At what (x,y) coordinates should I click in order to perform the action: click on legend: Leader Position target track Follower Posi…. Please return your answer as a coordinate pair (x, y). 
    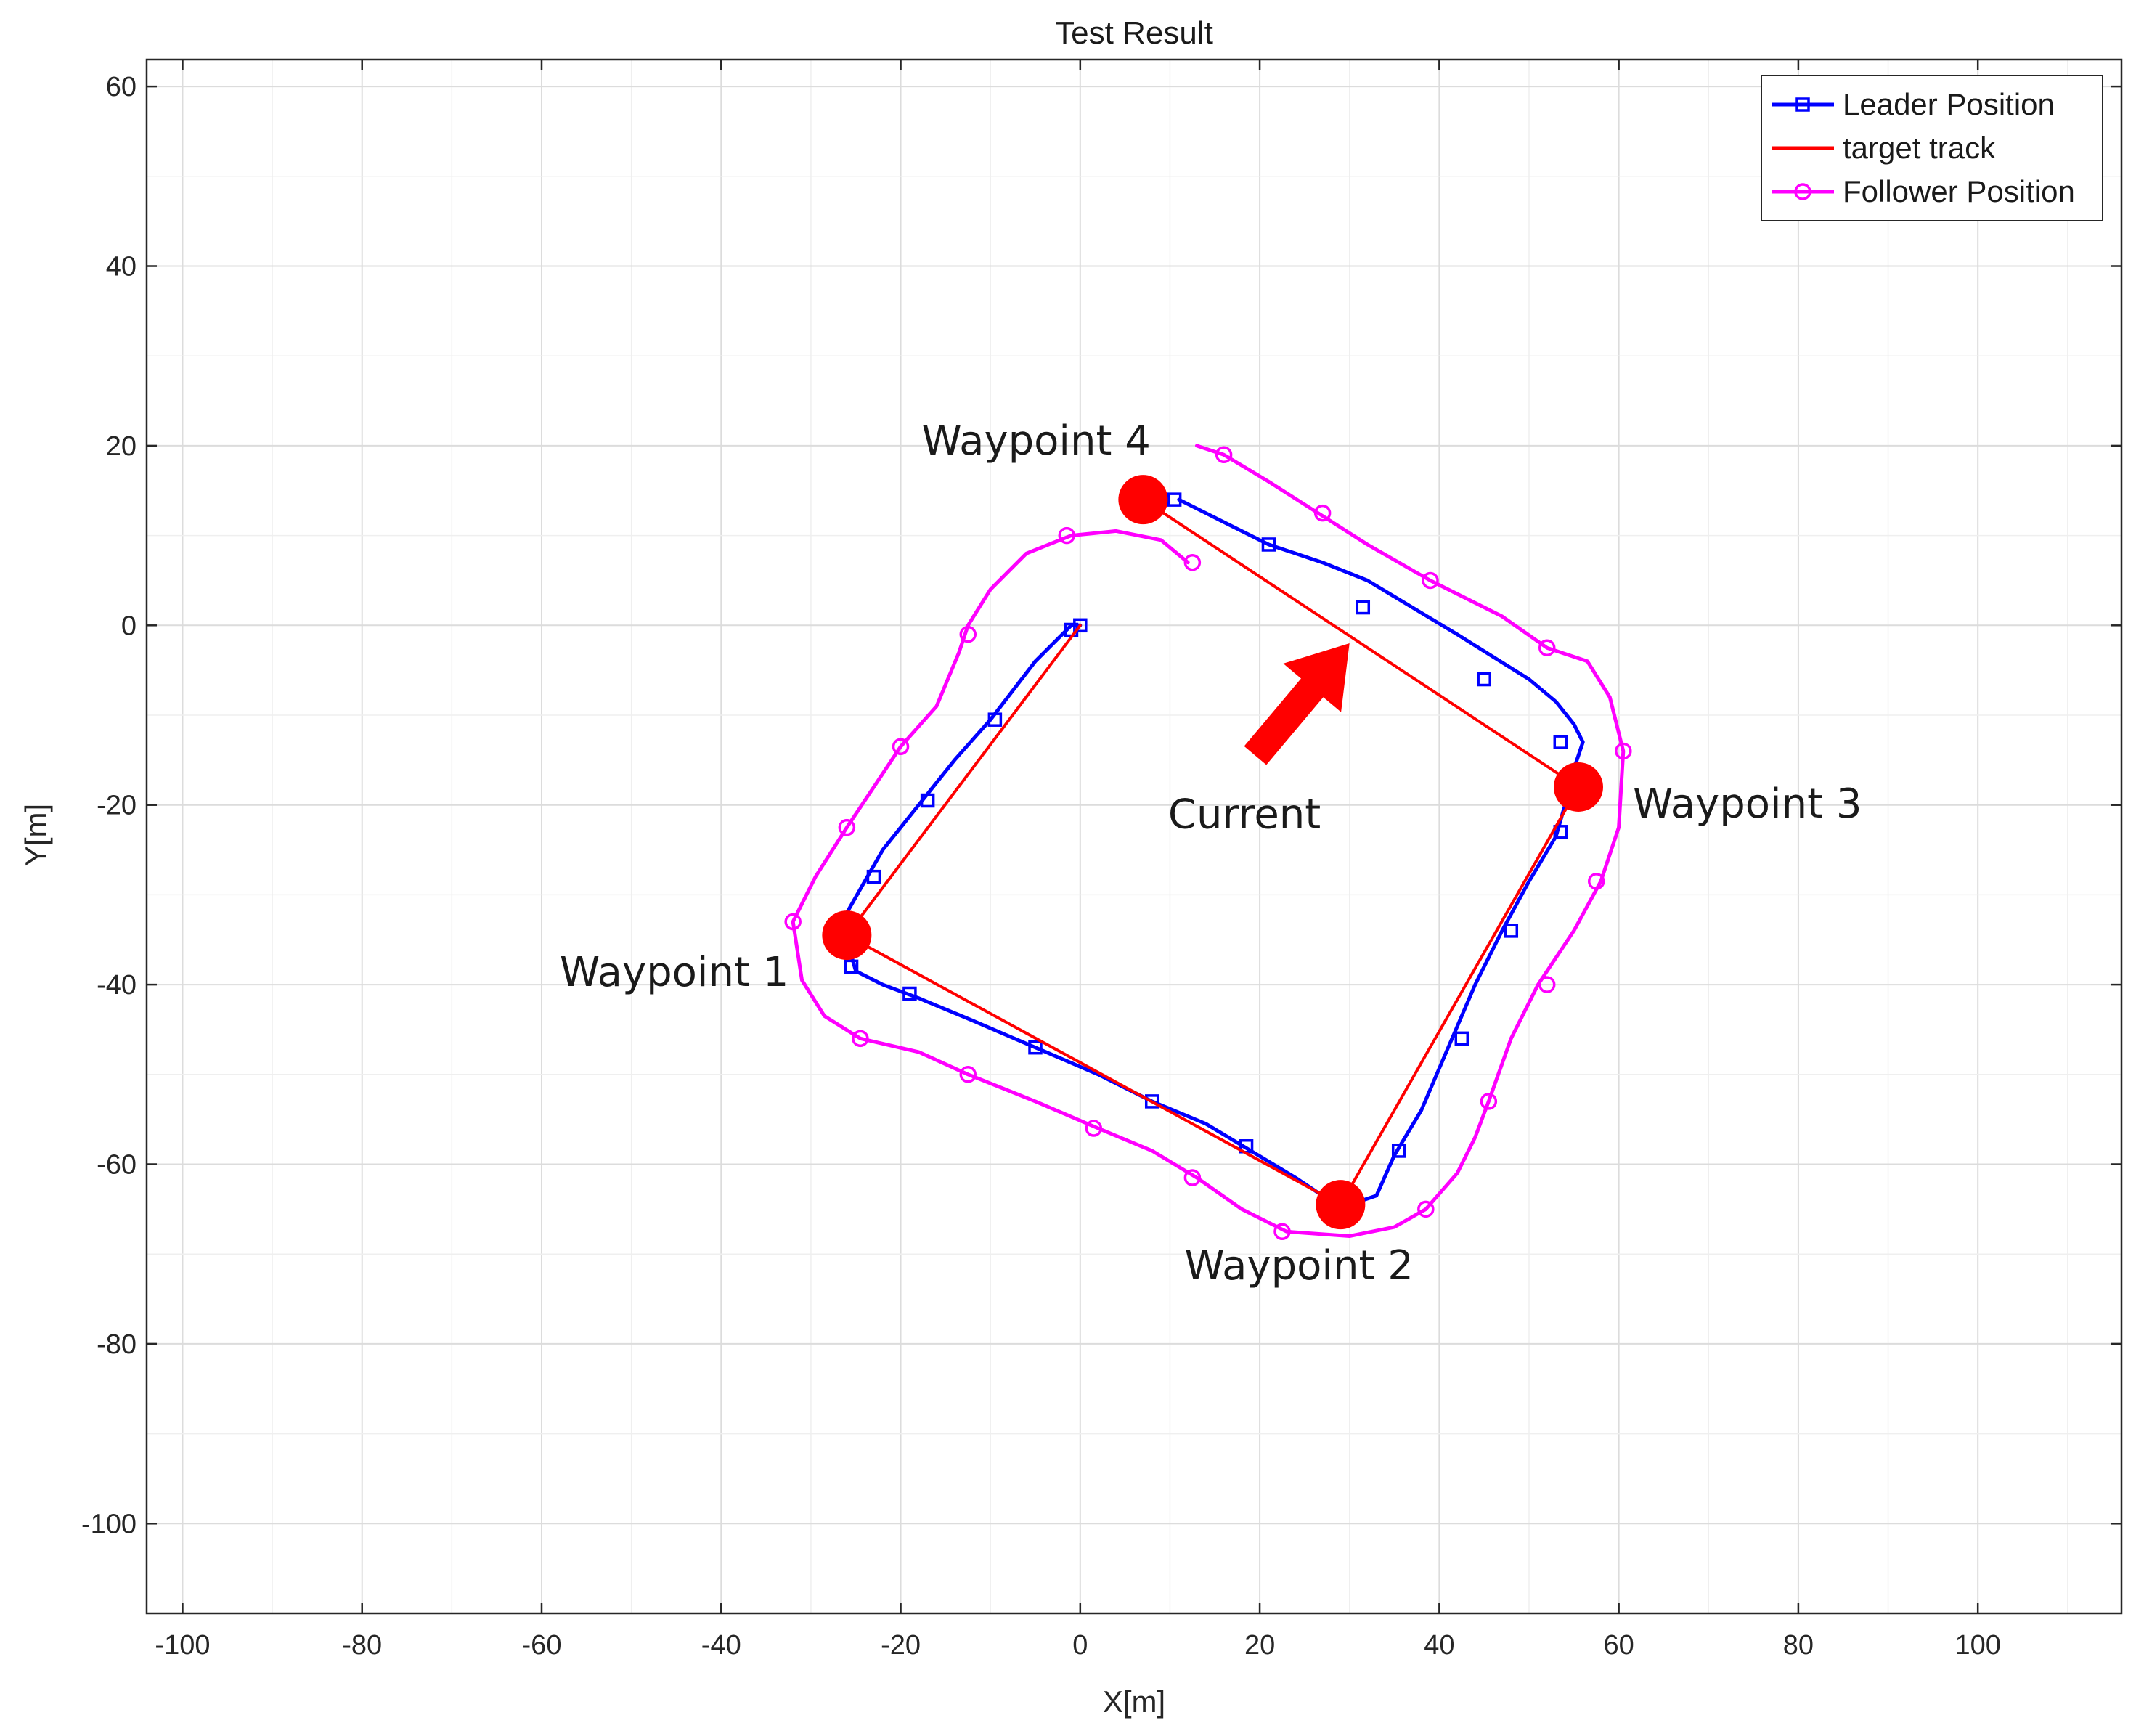
    Looking at the image, I should click on (1932, 148).